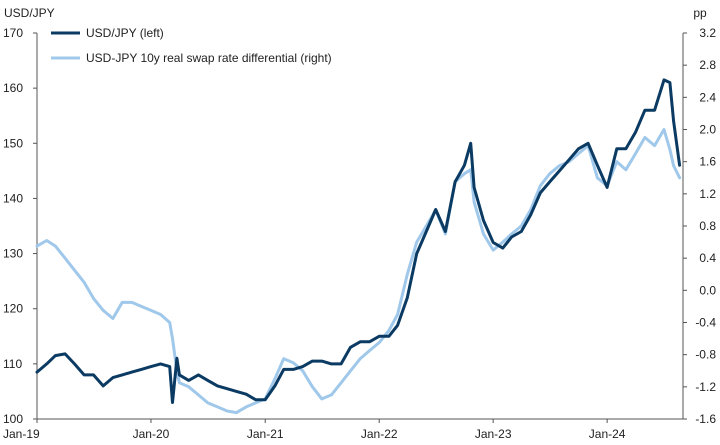  I want to click on right-axis-title: pp, so click(700, 13).